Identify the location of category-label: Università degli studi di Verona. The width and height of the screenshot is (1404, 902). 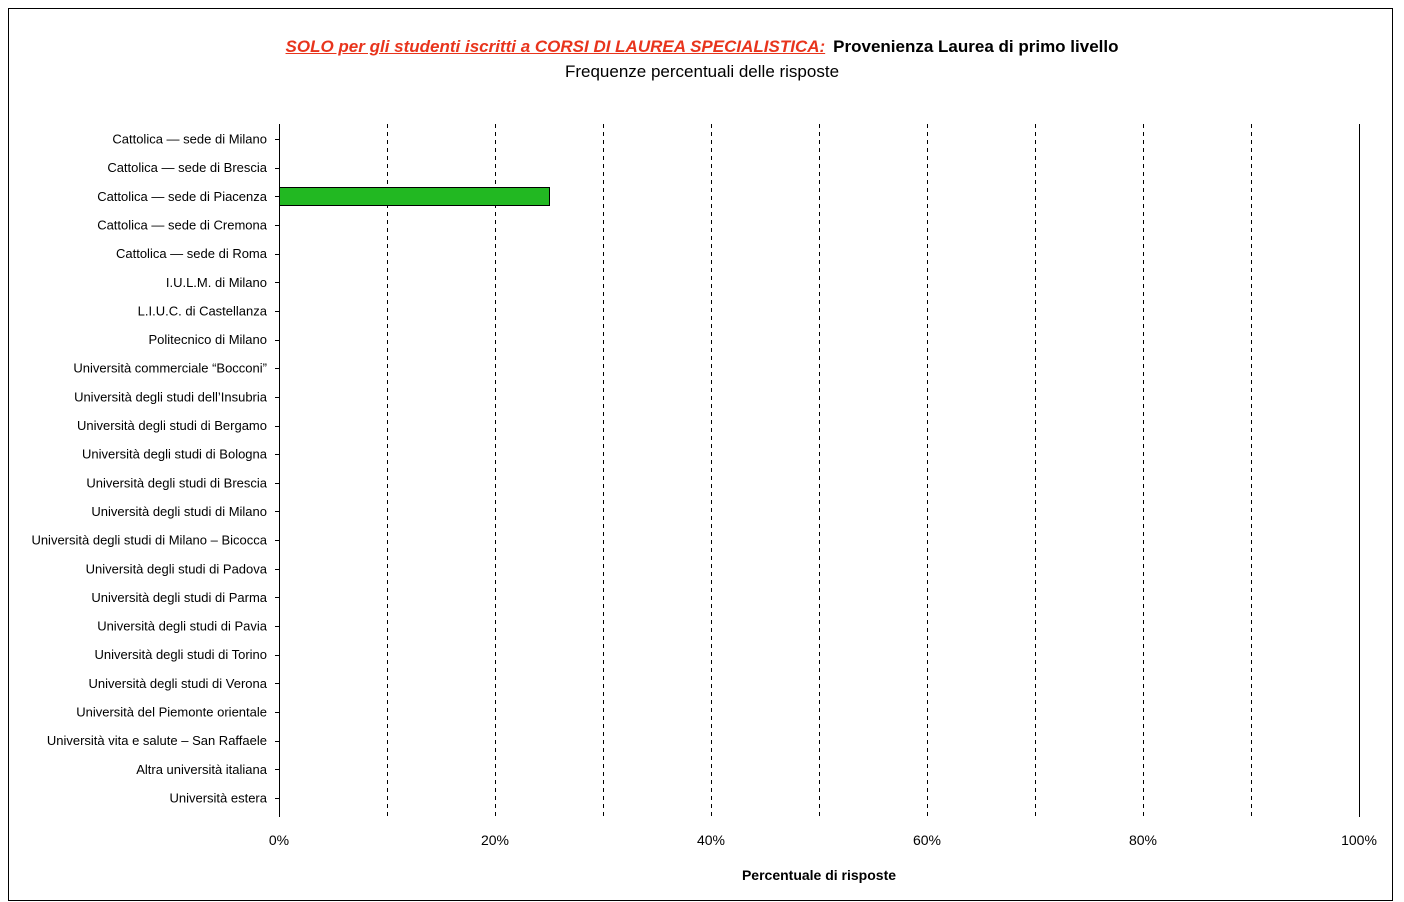
(178, 683).